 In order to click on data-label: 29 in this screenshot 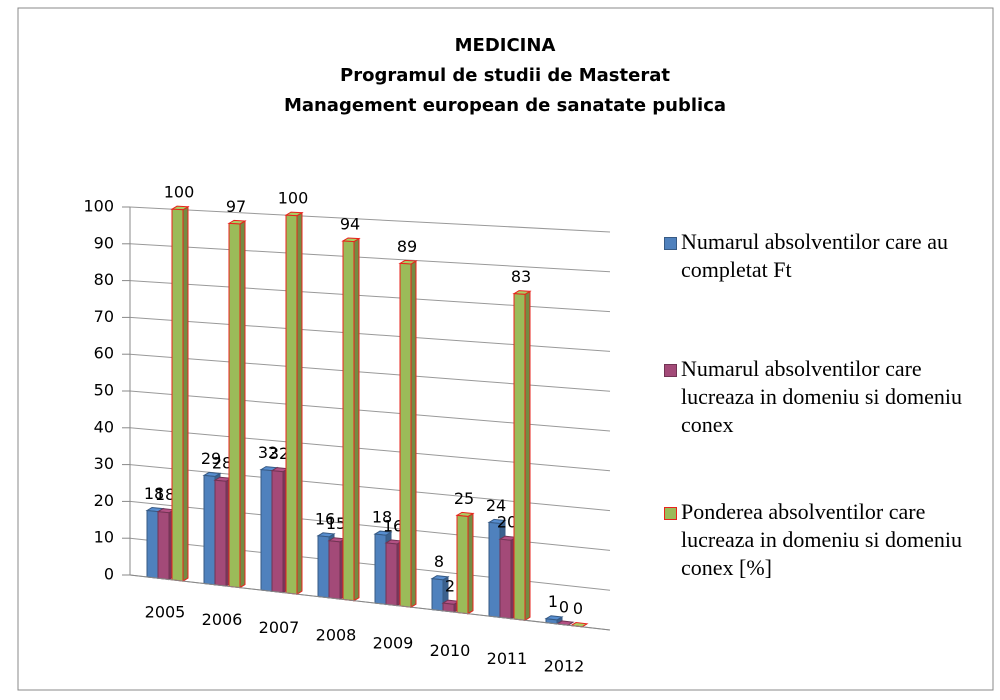, I will do `click(211, 458)`.